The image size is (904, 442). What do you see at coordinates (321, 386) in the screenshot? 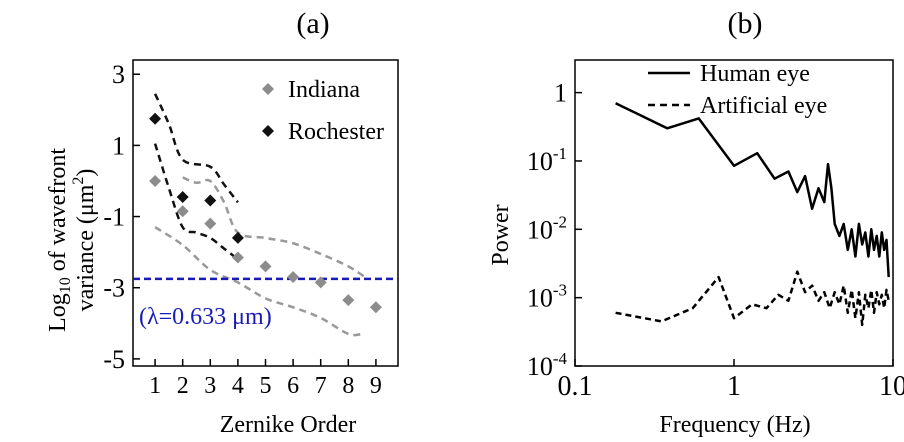
I see `x-tick-label: 7` at bounding box center [321, 386].